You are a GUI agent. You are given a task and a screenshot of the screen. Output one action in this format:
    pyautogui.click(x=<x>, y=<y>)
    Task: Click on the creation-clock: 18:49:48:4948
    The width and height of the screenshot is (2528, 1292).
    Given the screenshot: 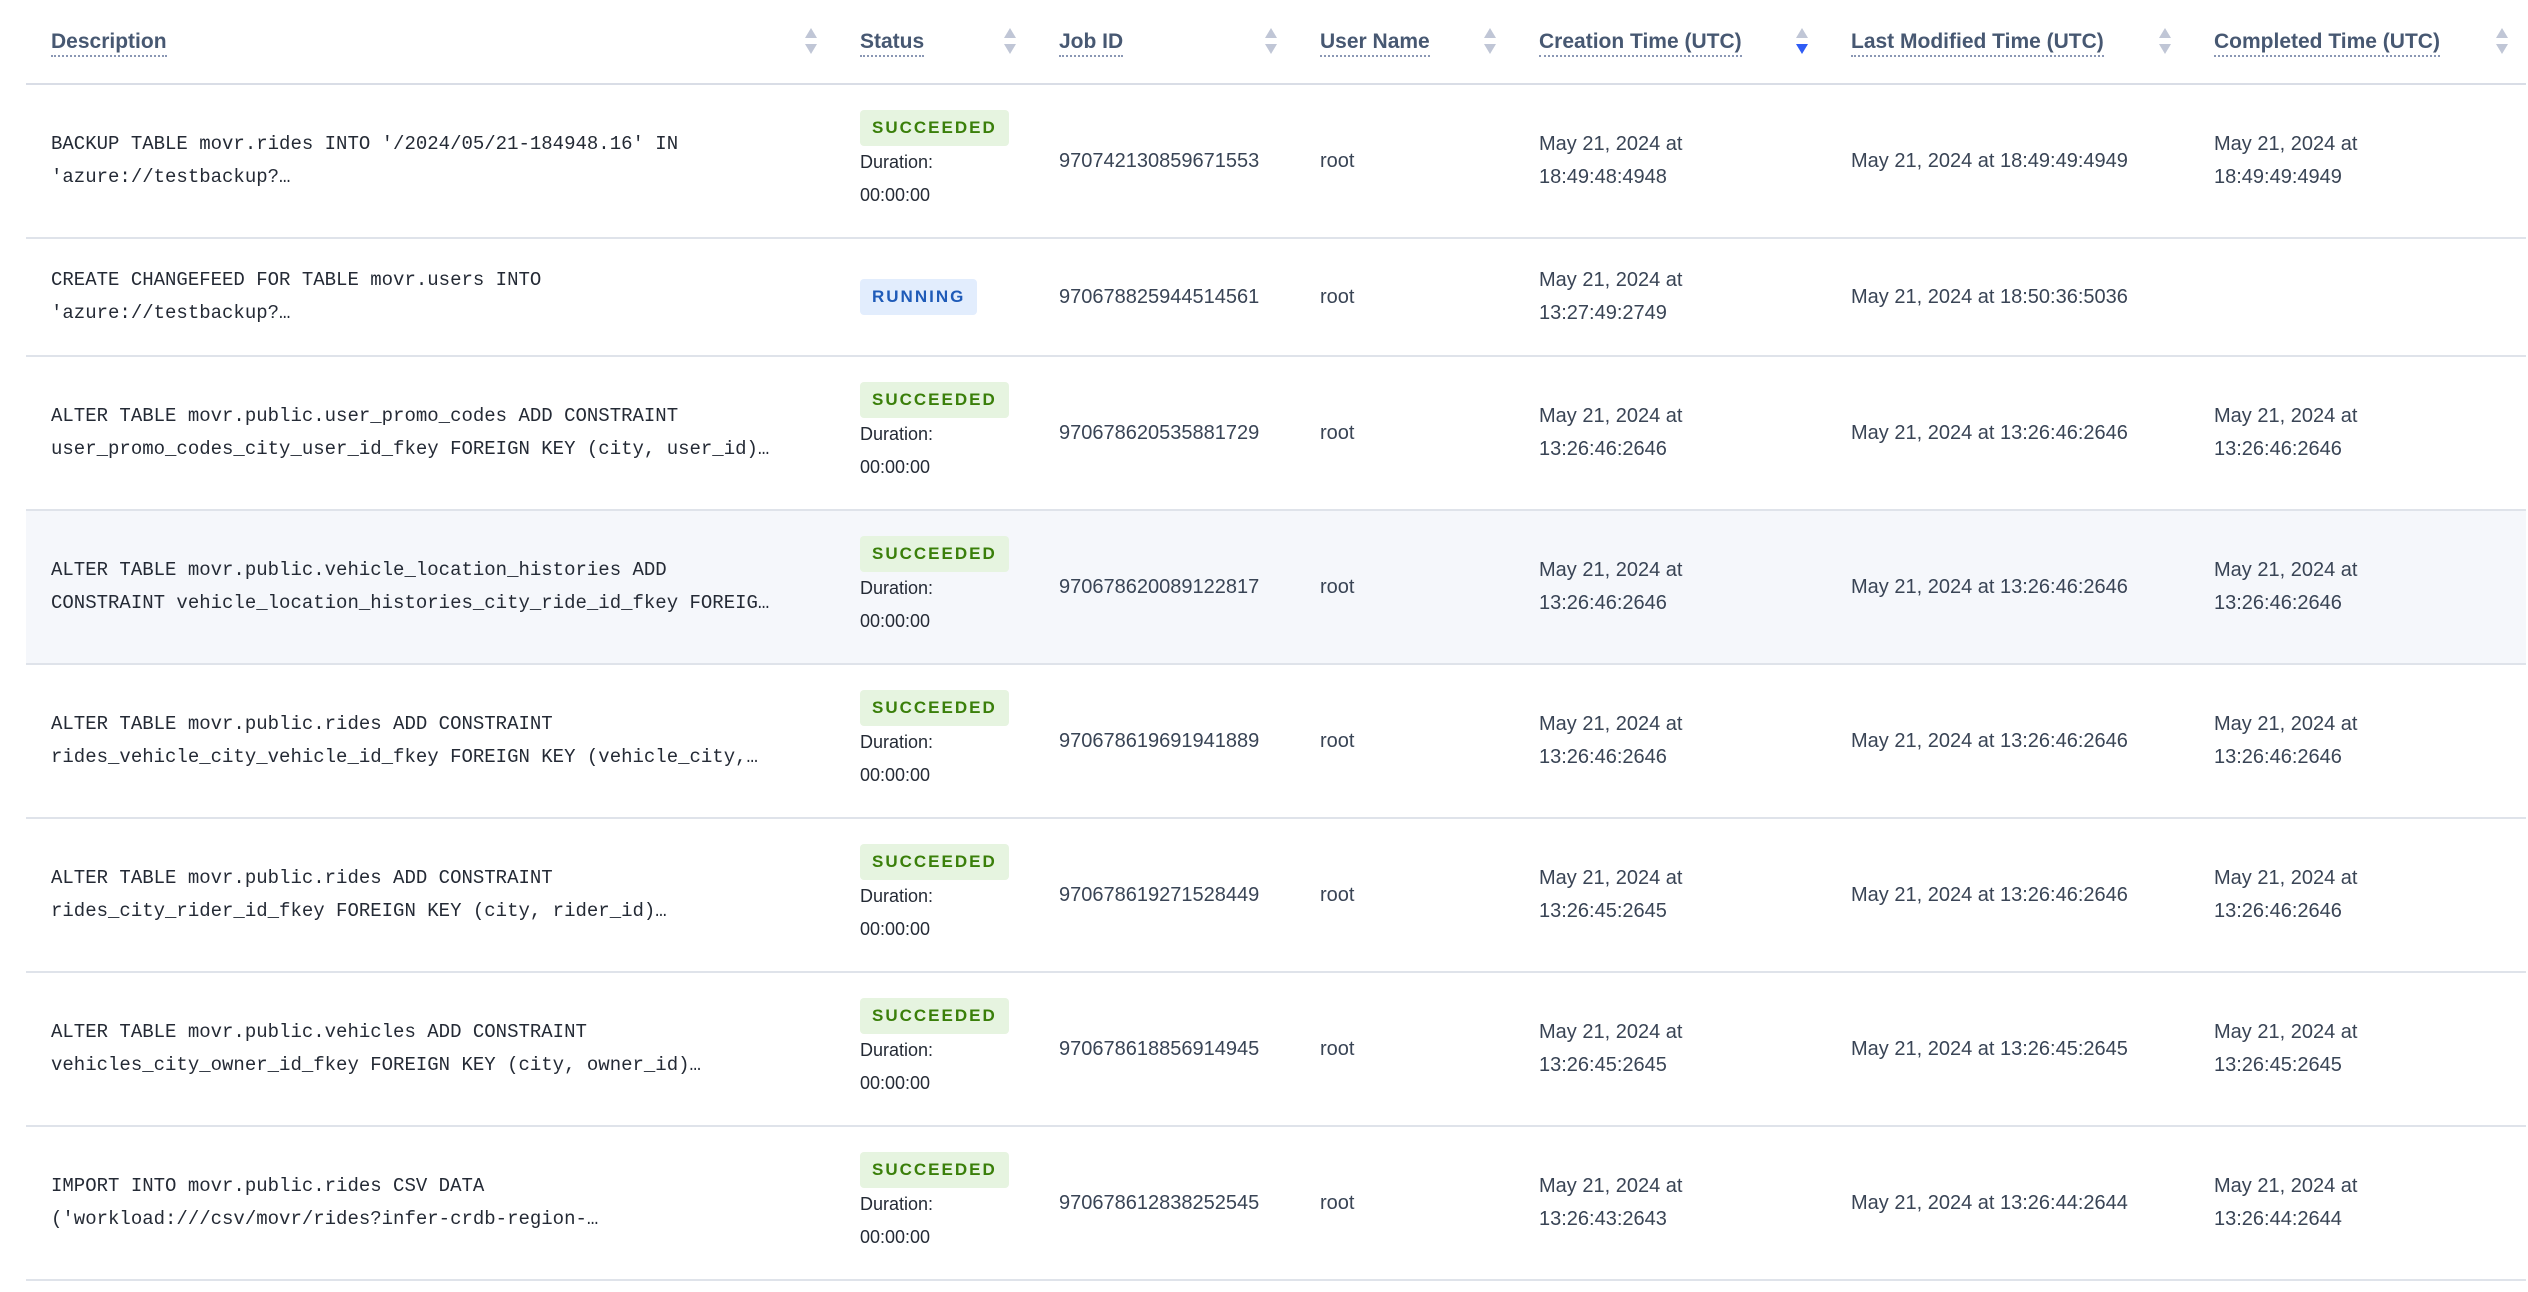 What is the action you would take?
    pyautogui.click(x=1603, y=177)
    